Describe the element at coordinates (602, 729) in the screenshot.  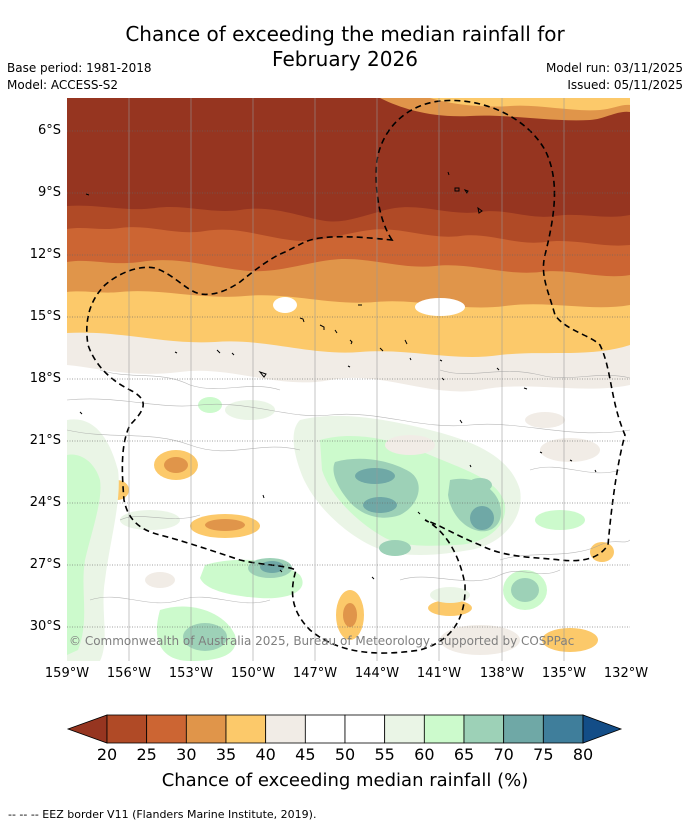
I see `colorbar-over-arrow` at that location.